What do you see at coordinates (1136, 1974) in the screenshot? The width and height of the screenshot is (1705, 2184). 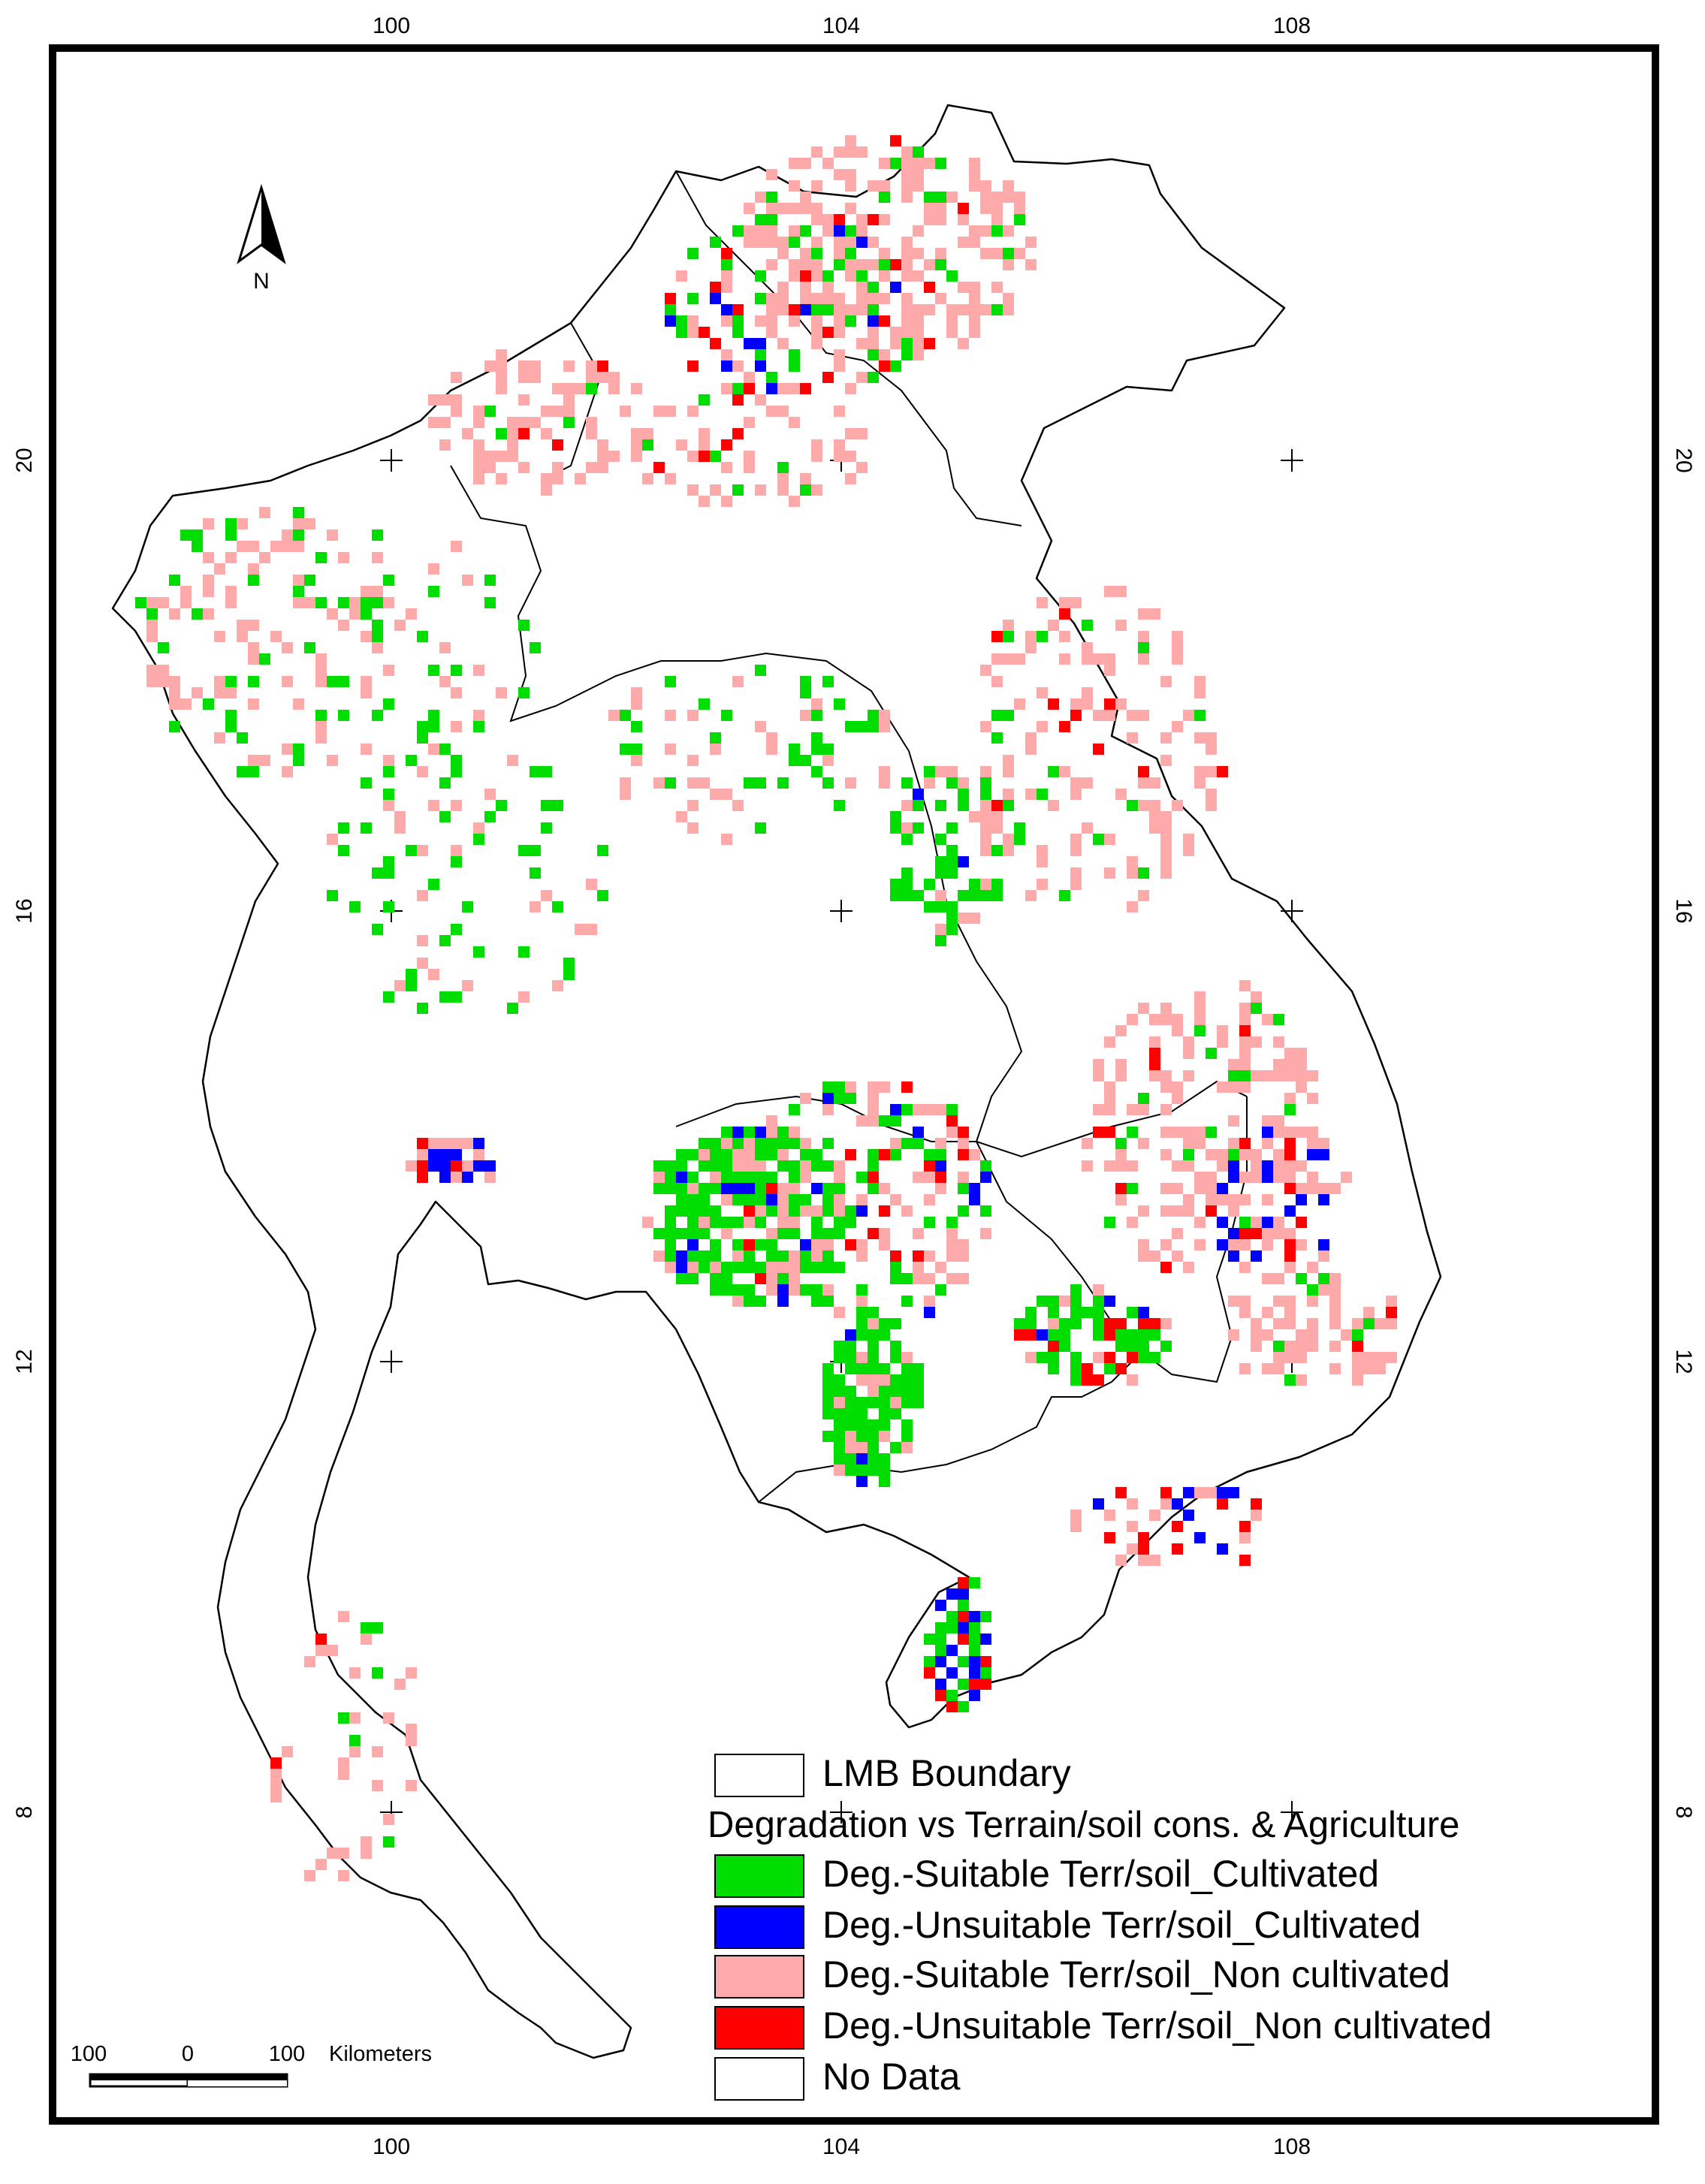 I see `legend-item-label: Deg.-Suitable Terr/soil_Non cultivated` at bounding box center [1136, 1974].